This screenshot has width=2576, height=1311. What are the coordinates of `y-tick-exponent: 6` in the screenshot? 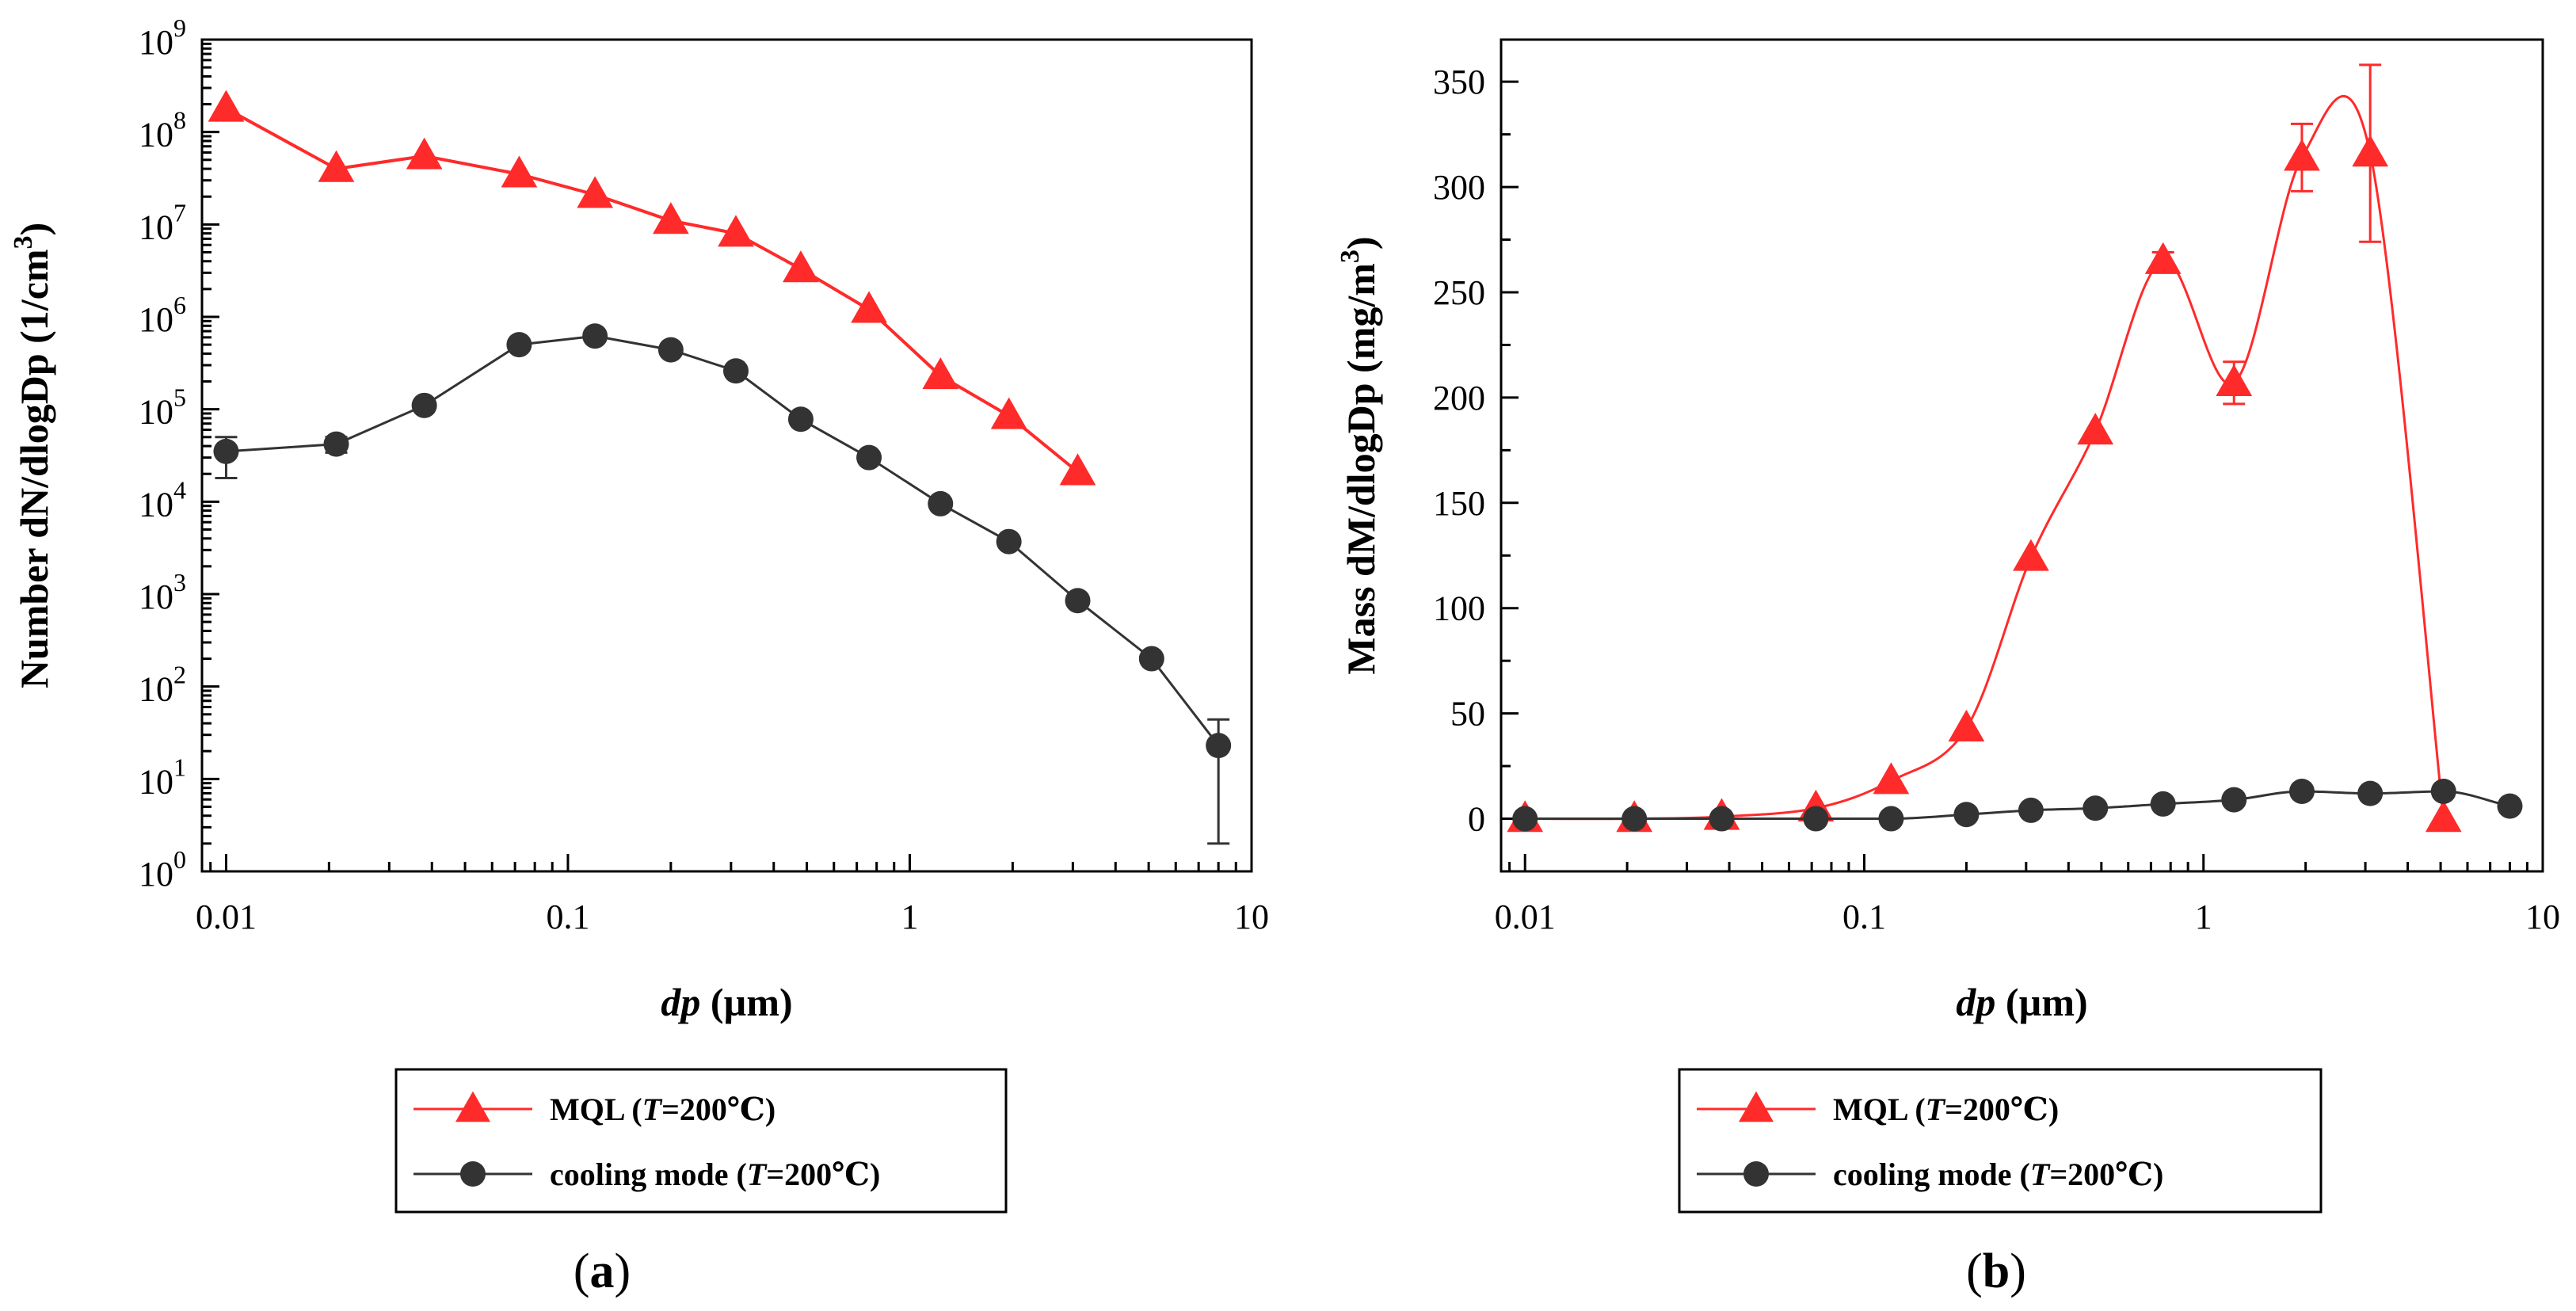 It's located at (179, 305).